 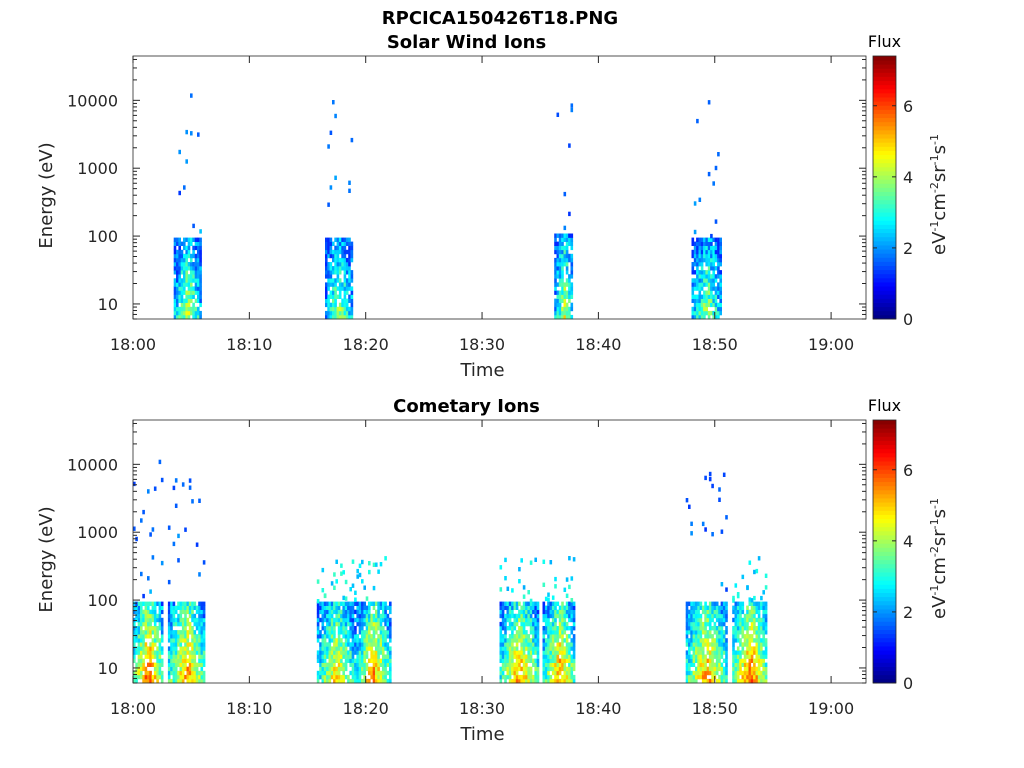 What do you see at coordinates (249, 708) in the screenshot?
I see `x-tick-label: 18:10` at bounding box center [249, 708].